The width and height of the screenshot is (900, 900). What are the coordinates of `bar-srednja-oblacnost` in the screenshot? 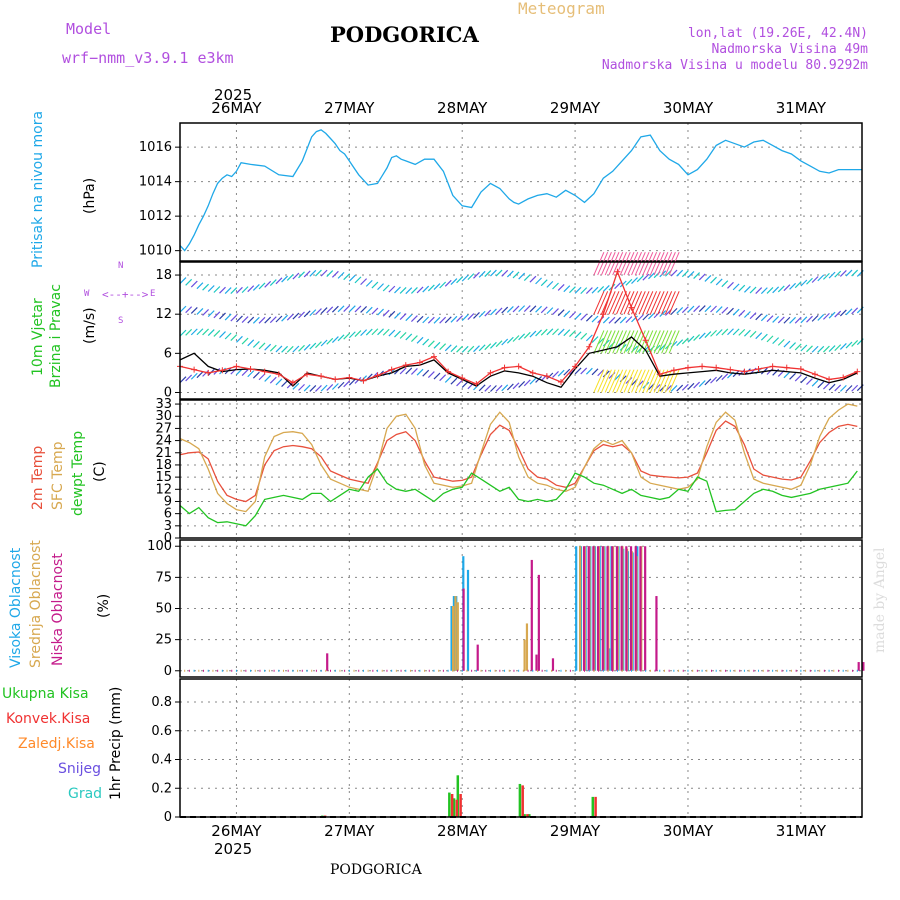 It's located at (524, 655).